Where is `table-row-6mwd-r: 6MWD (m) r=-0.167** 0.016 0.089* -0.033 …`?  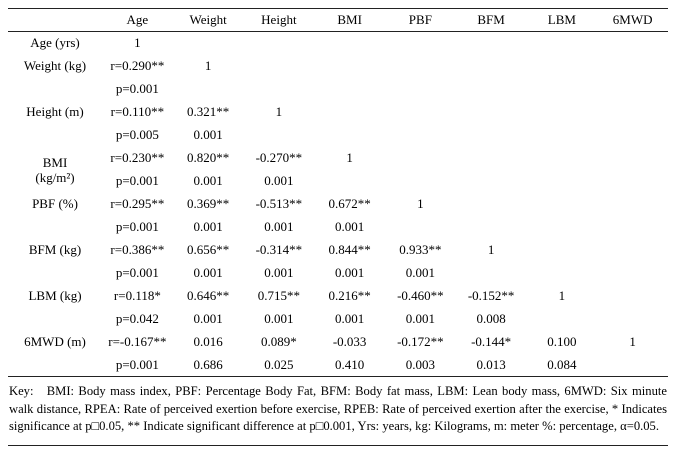 table-row-6mwd-r: 6MWD (m) r=-0.167** 0.016 0.089* -0.033 … is located at coordinates (338, 342).